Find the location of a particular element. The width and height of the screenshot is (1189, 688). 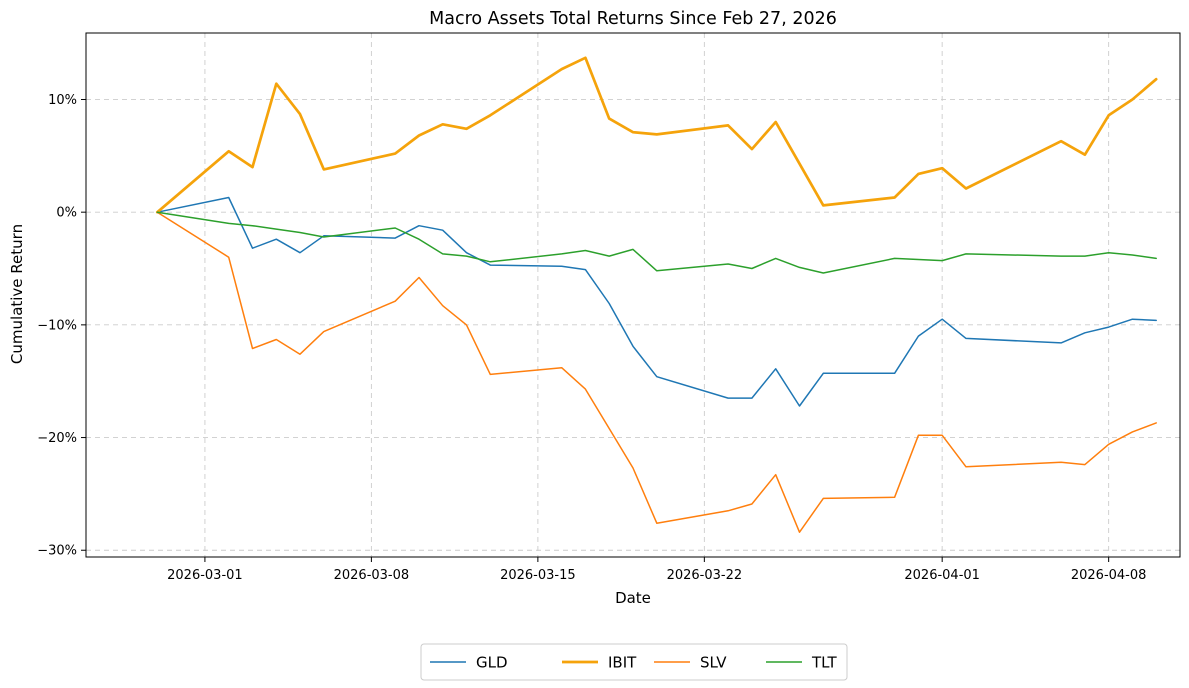

series-line-tlt is located at coordinates (656, 242).